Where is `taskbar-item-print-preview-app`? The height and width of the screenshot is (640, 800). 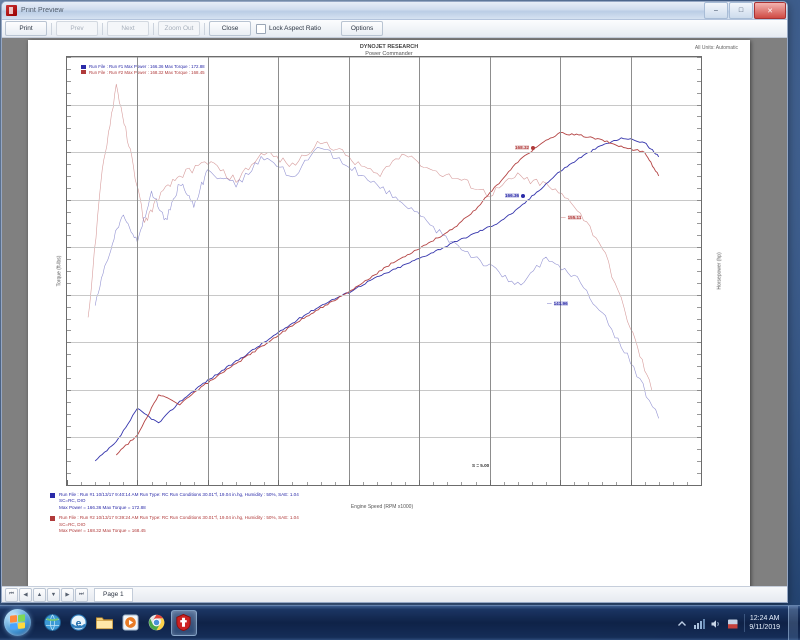 taskbar-item-print-preview-app is located at coordinates (184, 623).